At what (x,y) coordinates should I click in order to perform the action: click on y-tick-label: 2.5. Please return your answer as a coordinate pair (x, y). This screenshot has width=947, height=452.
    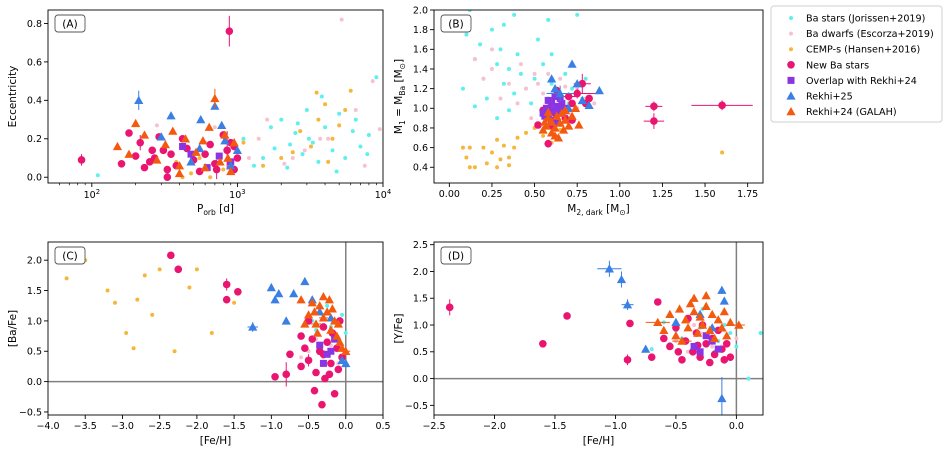
    Looking at the image, I should click on (420, 245).